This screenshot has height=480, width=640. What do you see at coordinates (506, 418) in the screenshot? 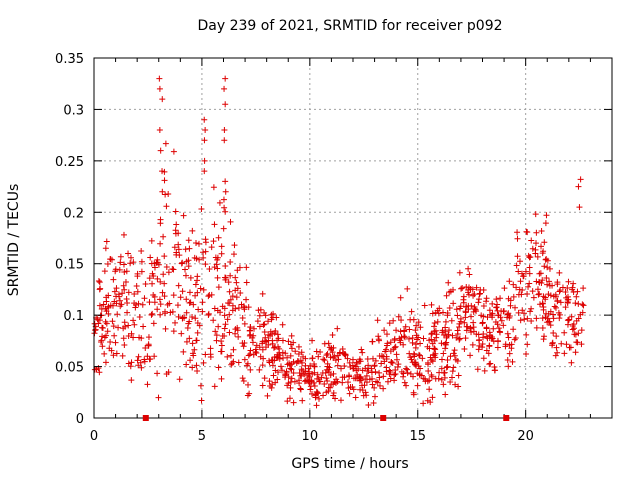
I see `gap-marker` at bounding box center [506, 418].